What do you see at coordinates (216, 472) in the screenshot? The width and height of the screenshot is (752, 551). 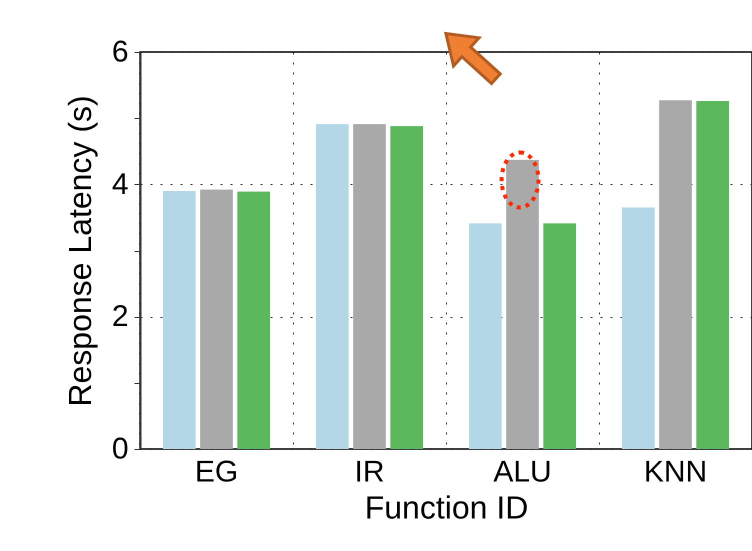 I see `x-tick-label: EG` at bounding box center [216, 472].